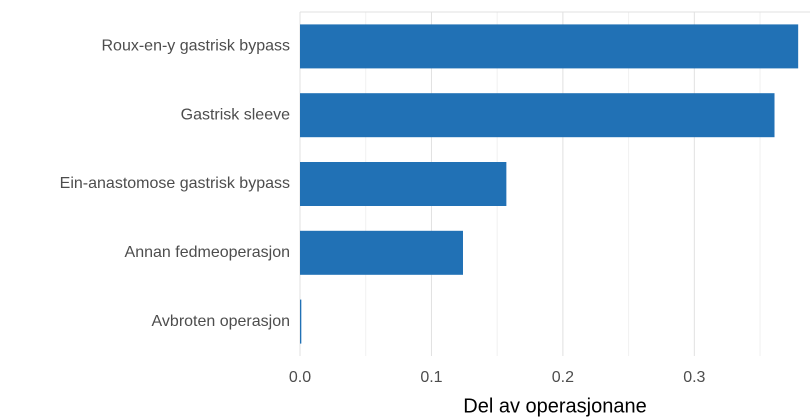 This screenshot has width=811, height=419. I want to click on x-axis-label: Del av operasjonane, so click(554, 406).